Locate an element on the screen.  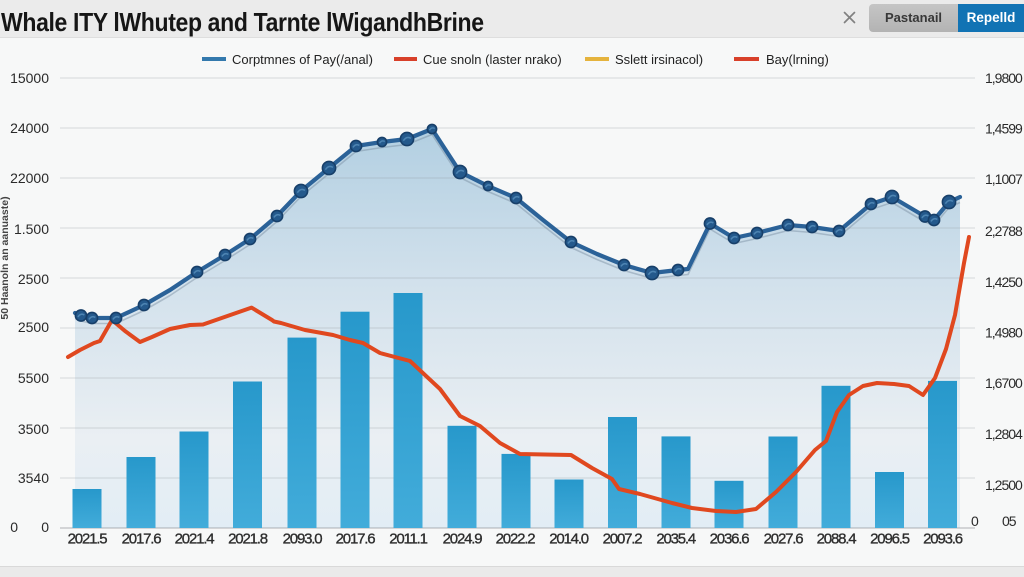
svg-text: 2035.4 is located at coordinates (676, 539).